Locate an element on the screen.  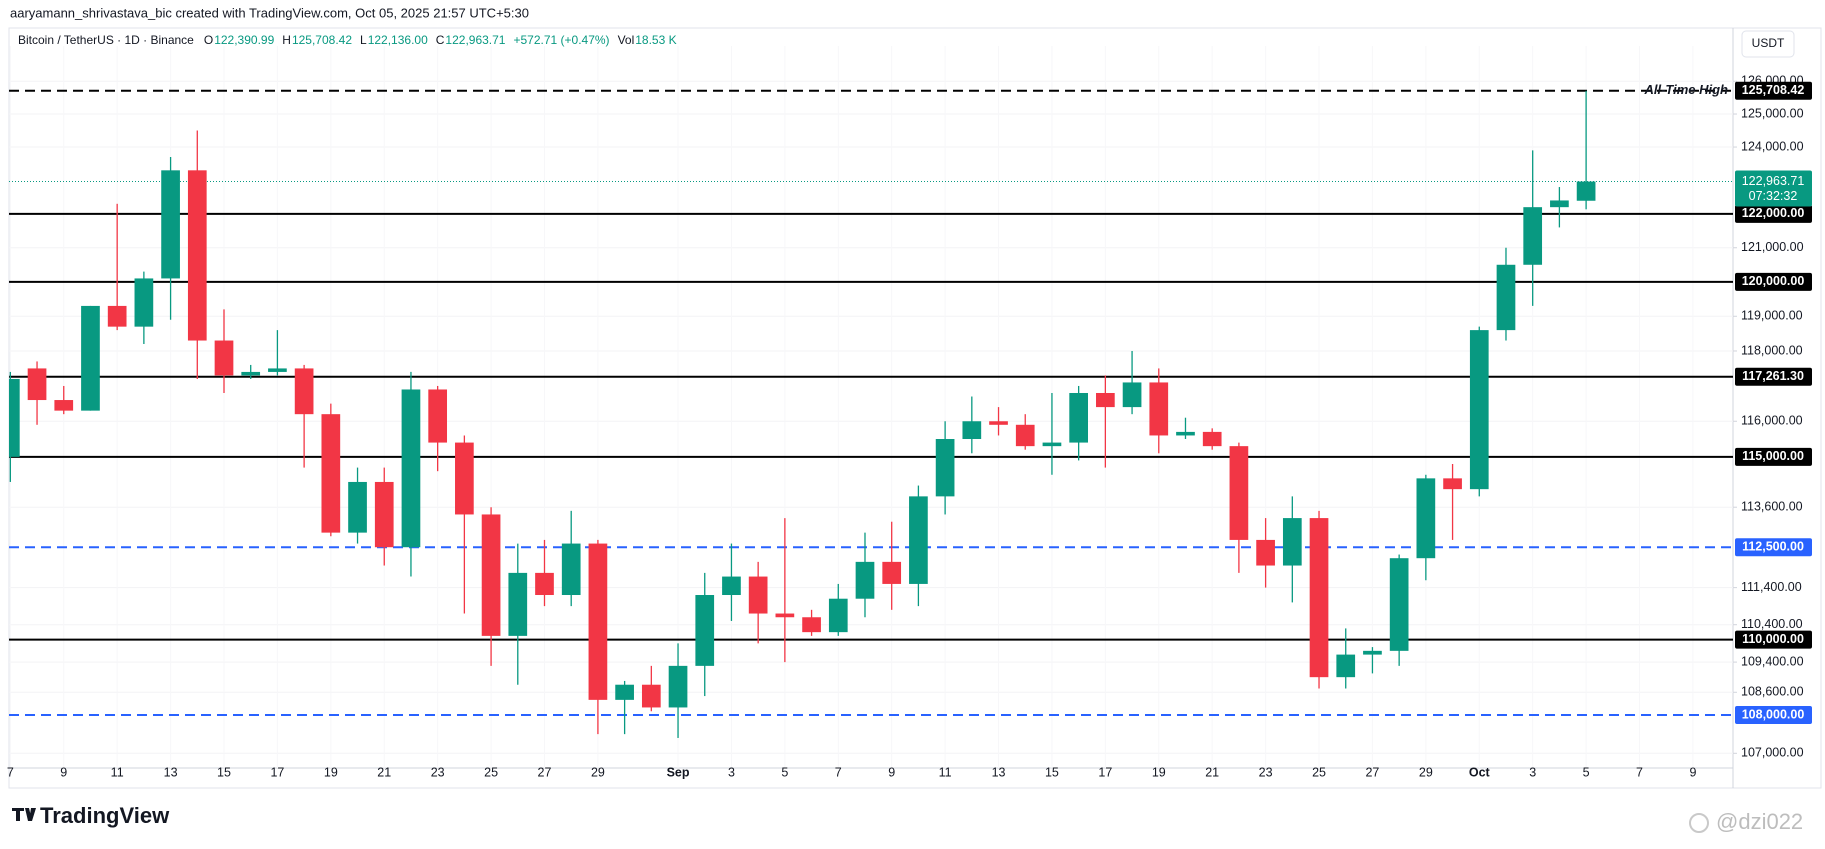
currency: USDT is located at coordinates (1768, 43).